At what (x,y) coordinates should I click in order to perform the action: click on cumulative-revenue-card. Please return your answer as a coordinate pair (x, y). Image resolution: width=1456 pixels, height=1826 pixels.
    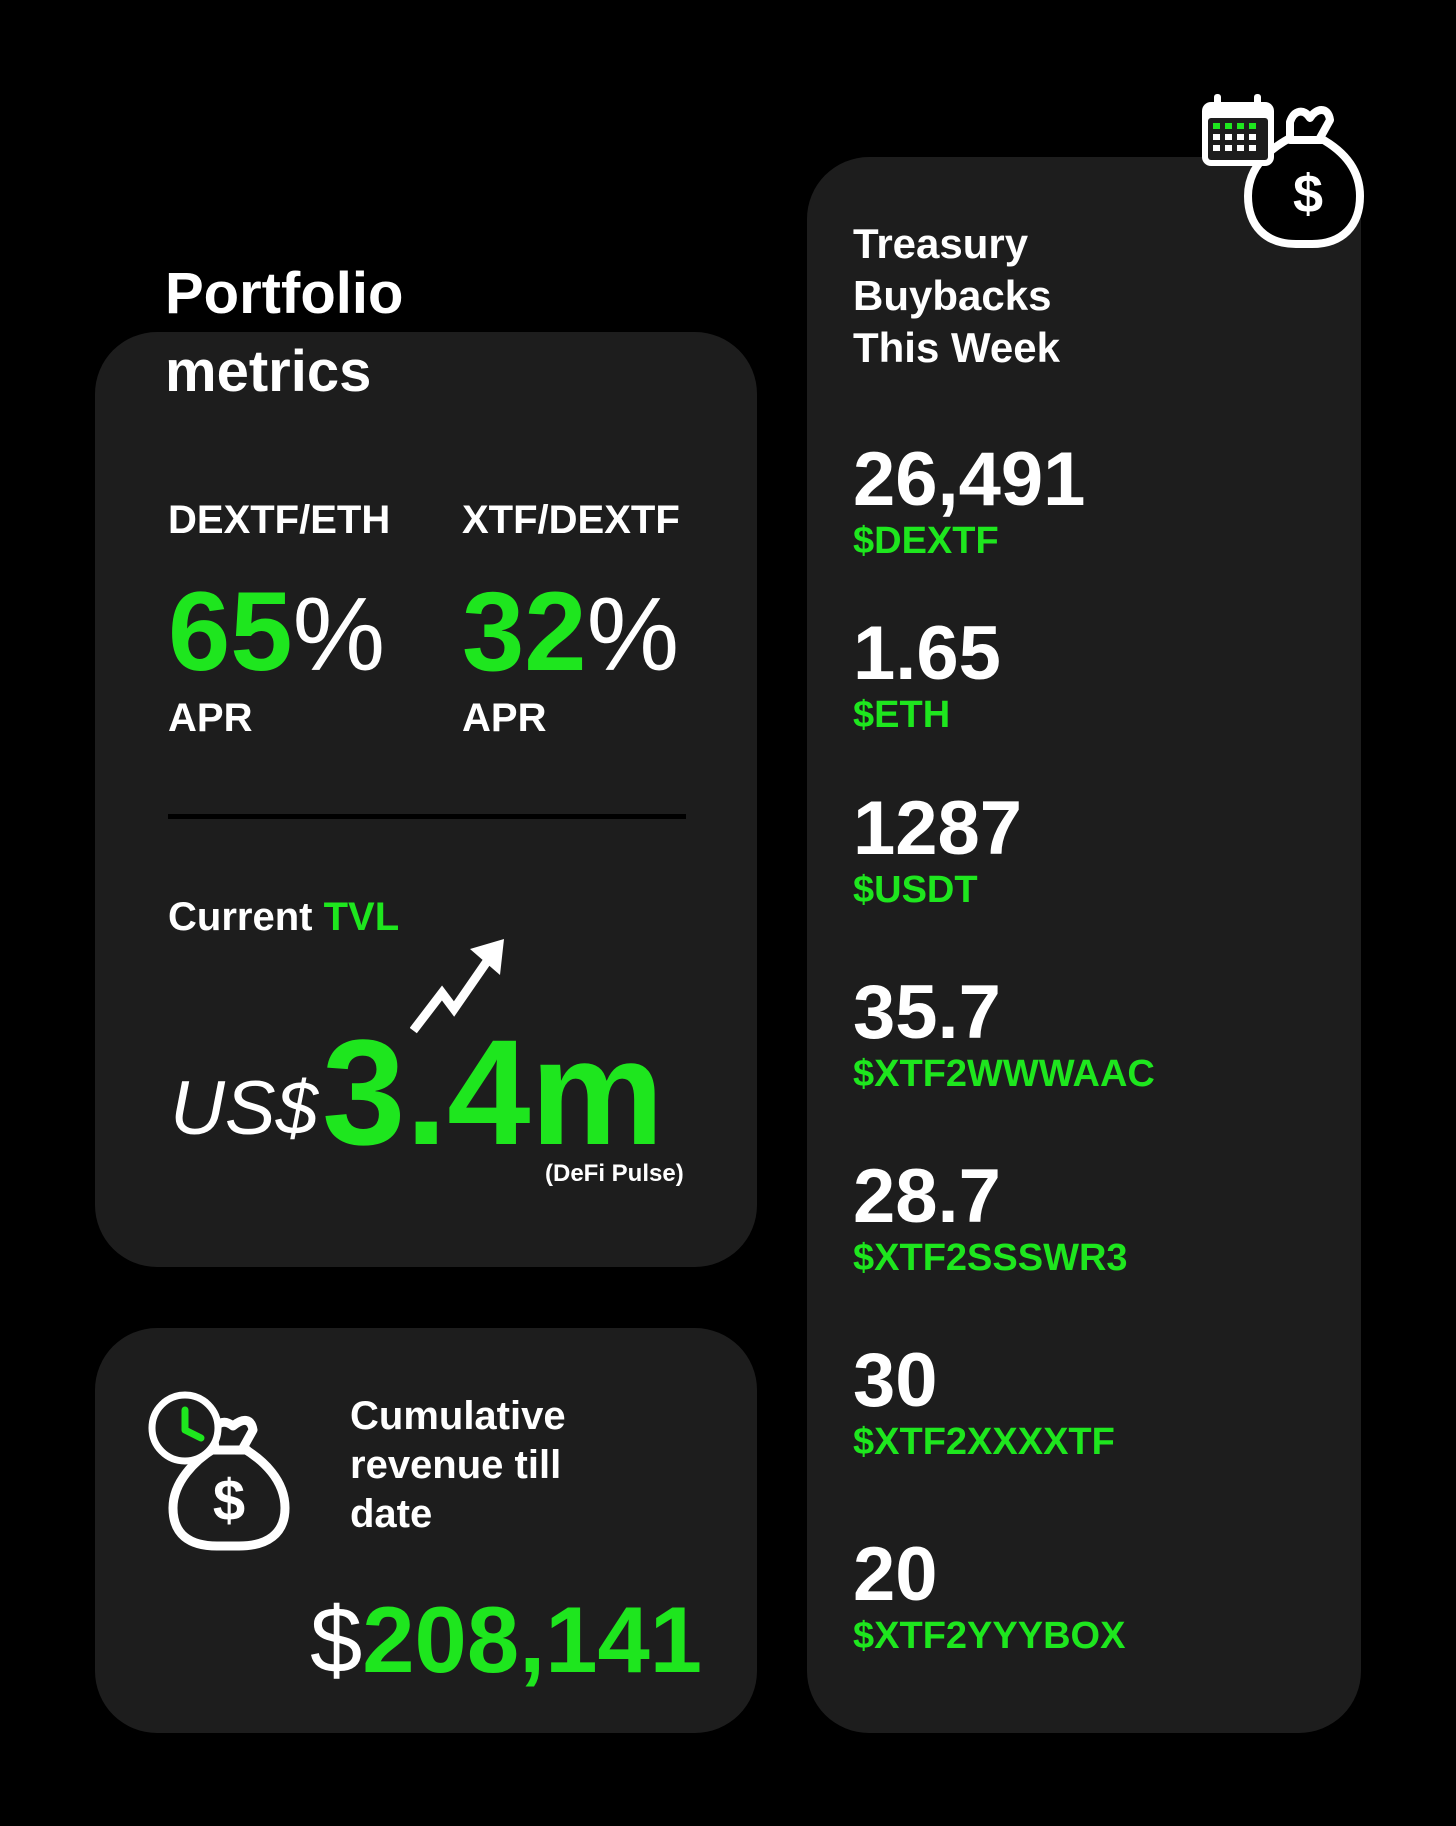
    Looking at the image, I should click on (426, 1530).